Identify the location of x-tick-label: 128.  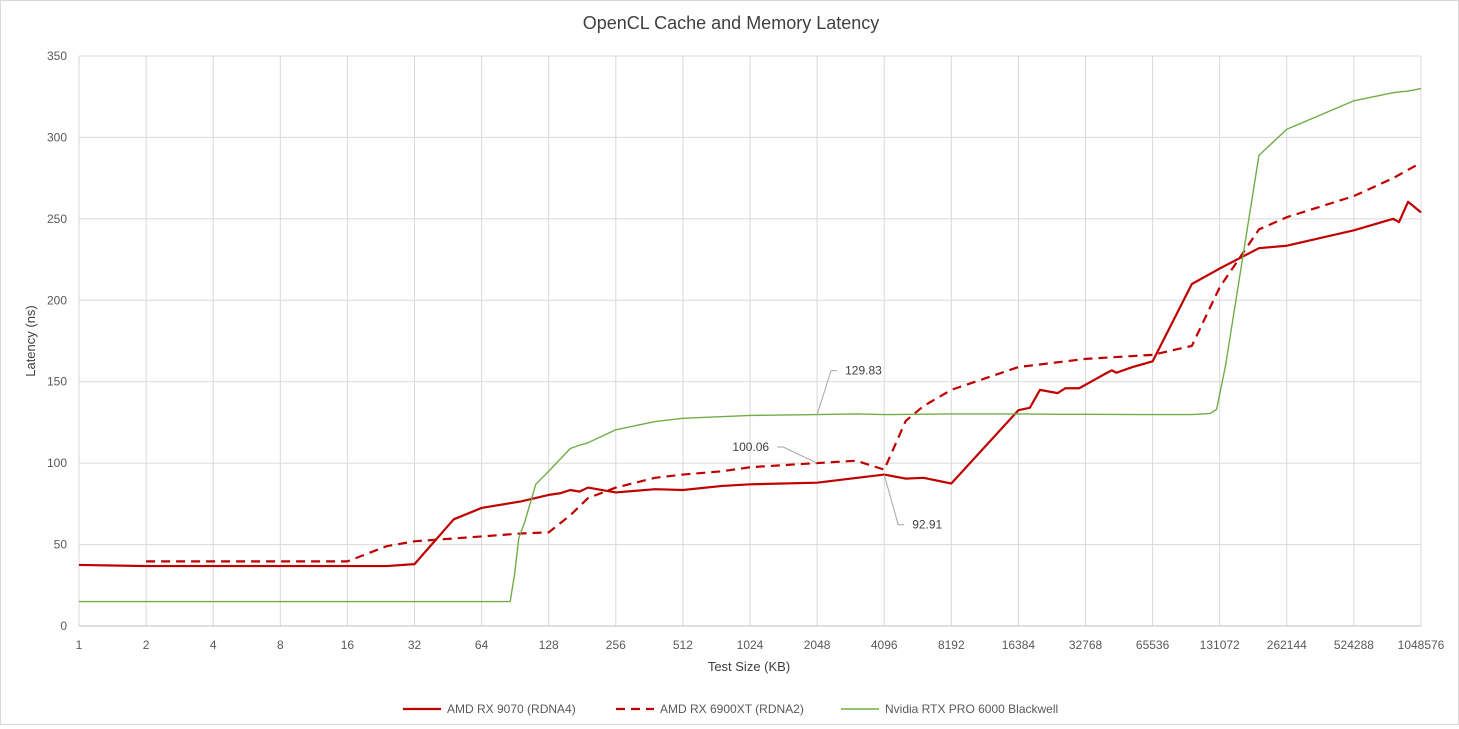
(549, 645).